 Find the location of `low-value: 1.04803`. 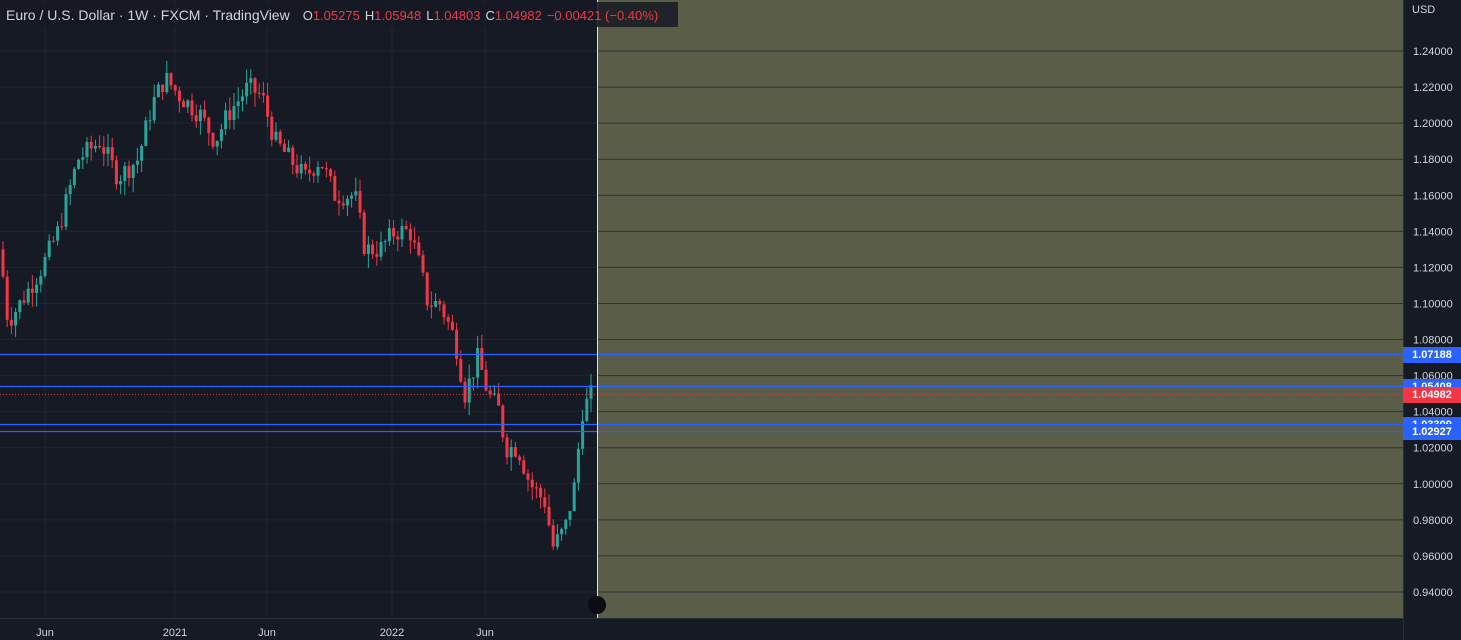

low-value: 1.04803 is located at coordinates (457, 15).